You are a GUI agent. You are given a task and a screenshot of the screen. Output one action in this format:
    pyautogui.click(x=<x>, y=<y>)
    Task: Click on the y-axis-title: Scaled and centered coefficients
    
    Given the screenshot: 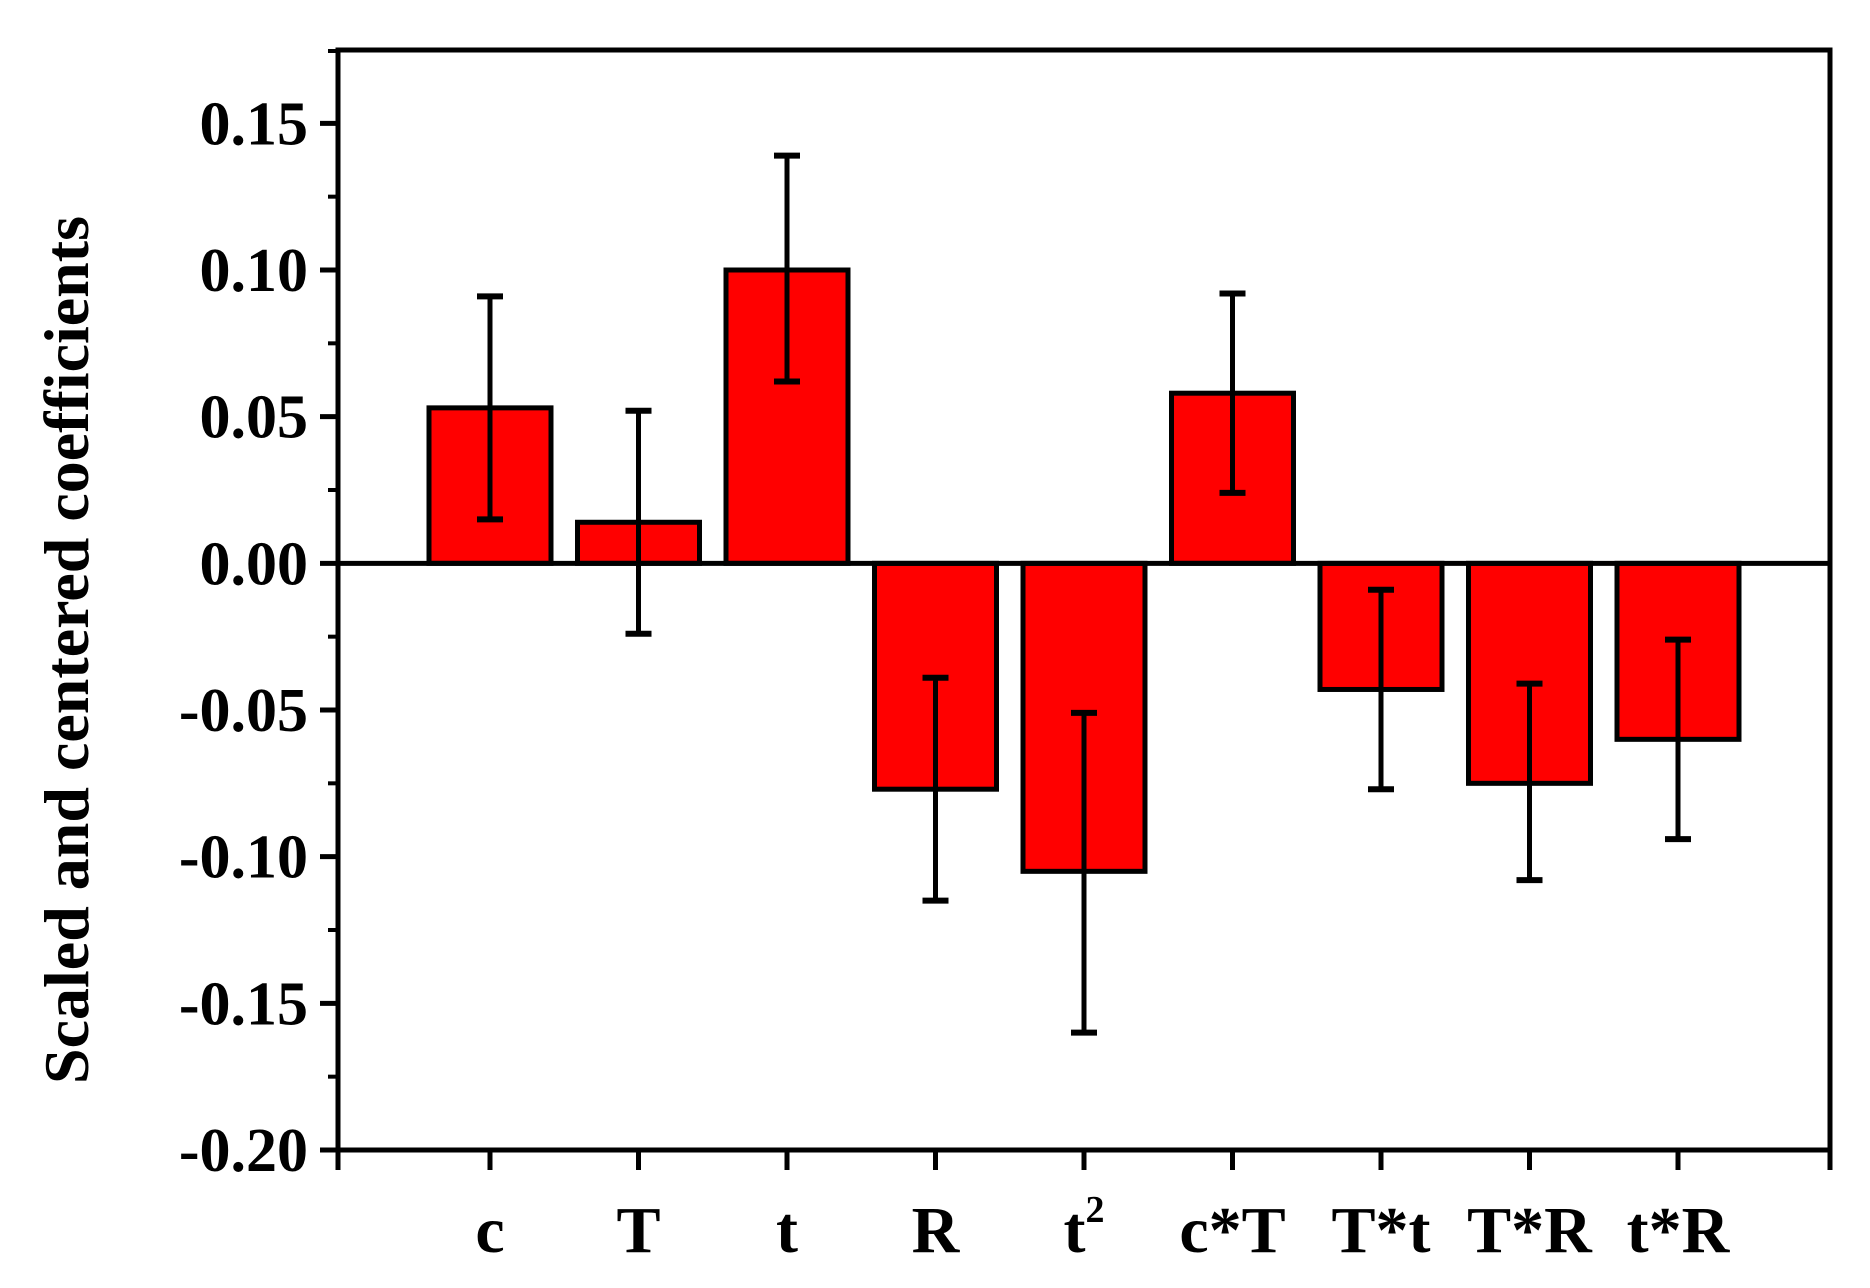 What is the action you would take?
    pyautogui.click(x=66, y=650)
    